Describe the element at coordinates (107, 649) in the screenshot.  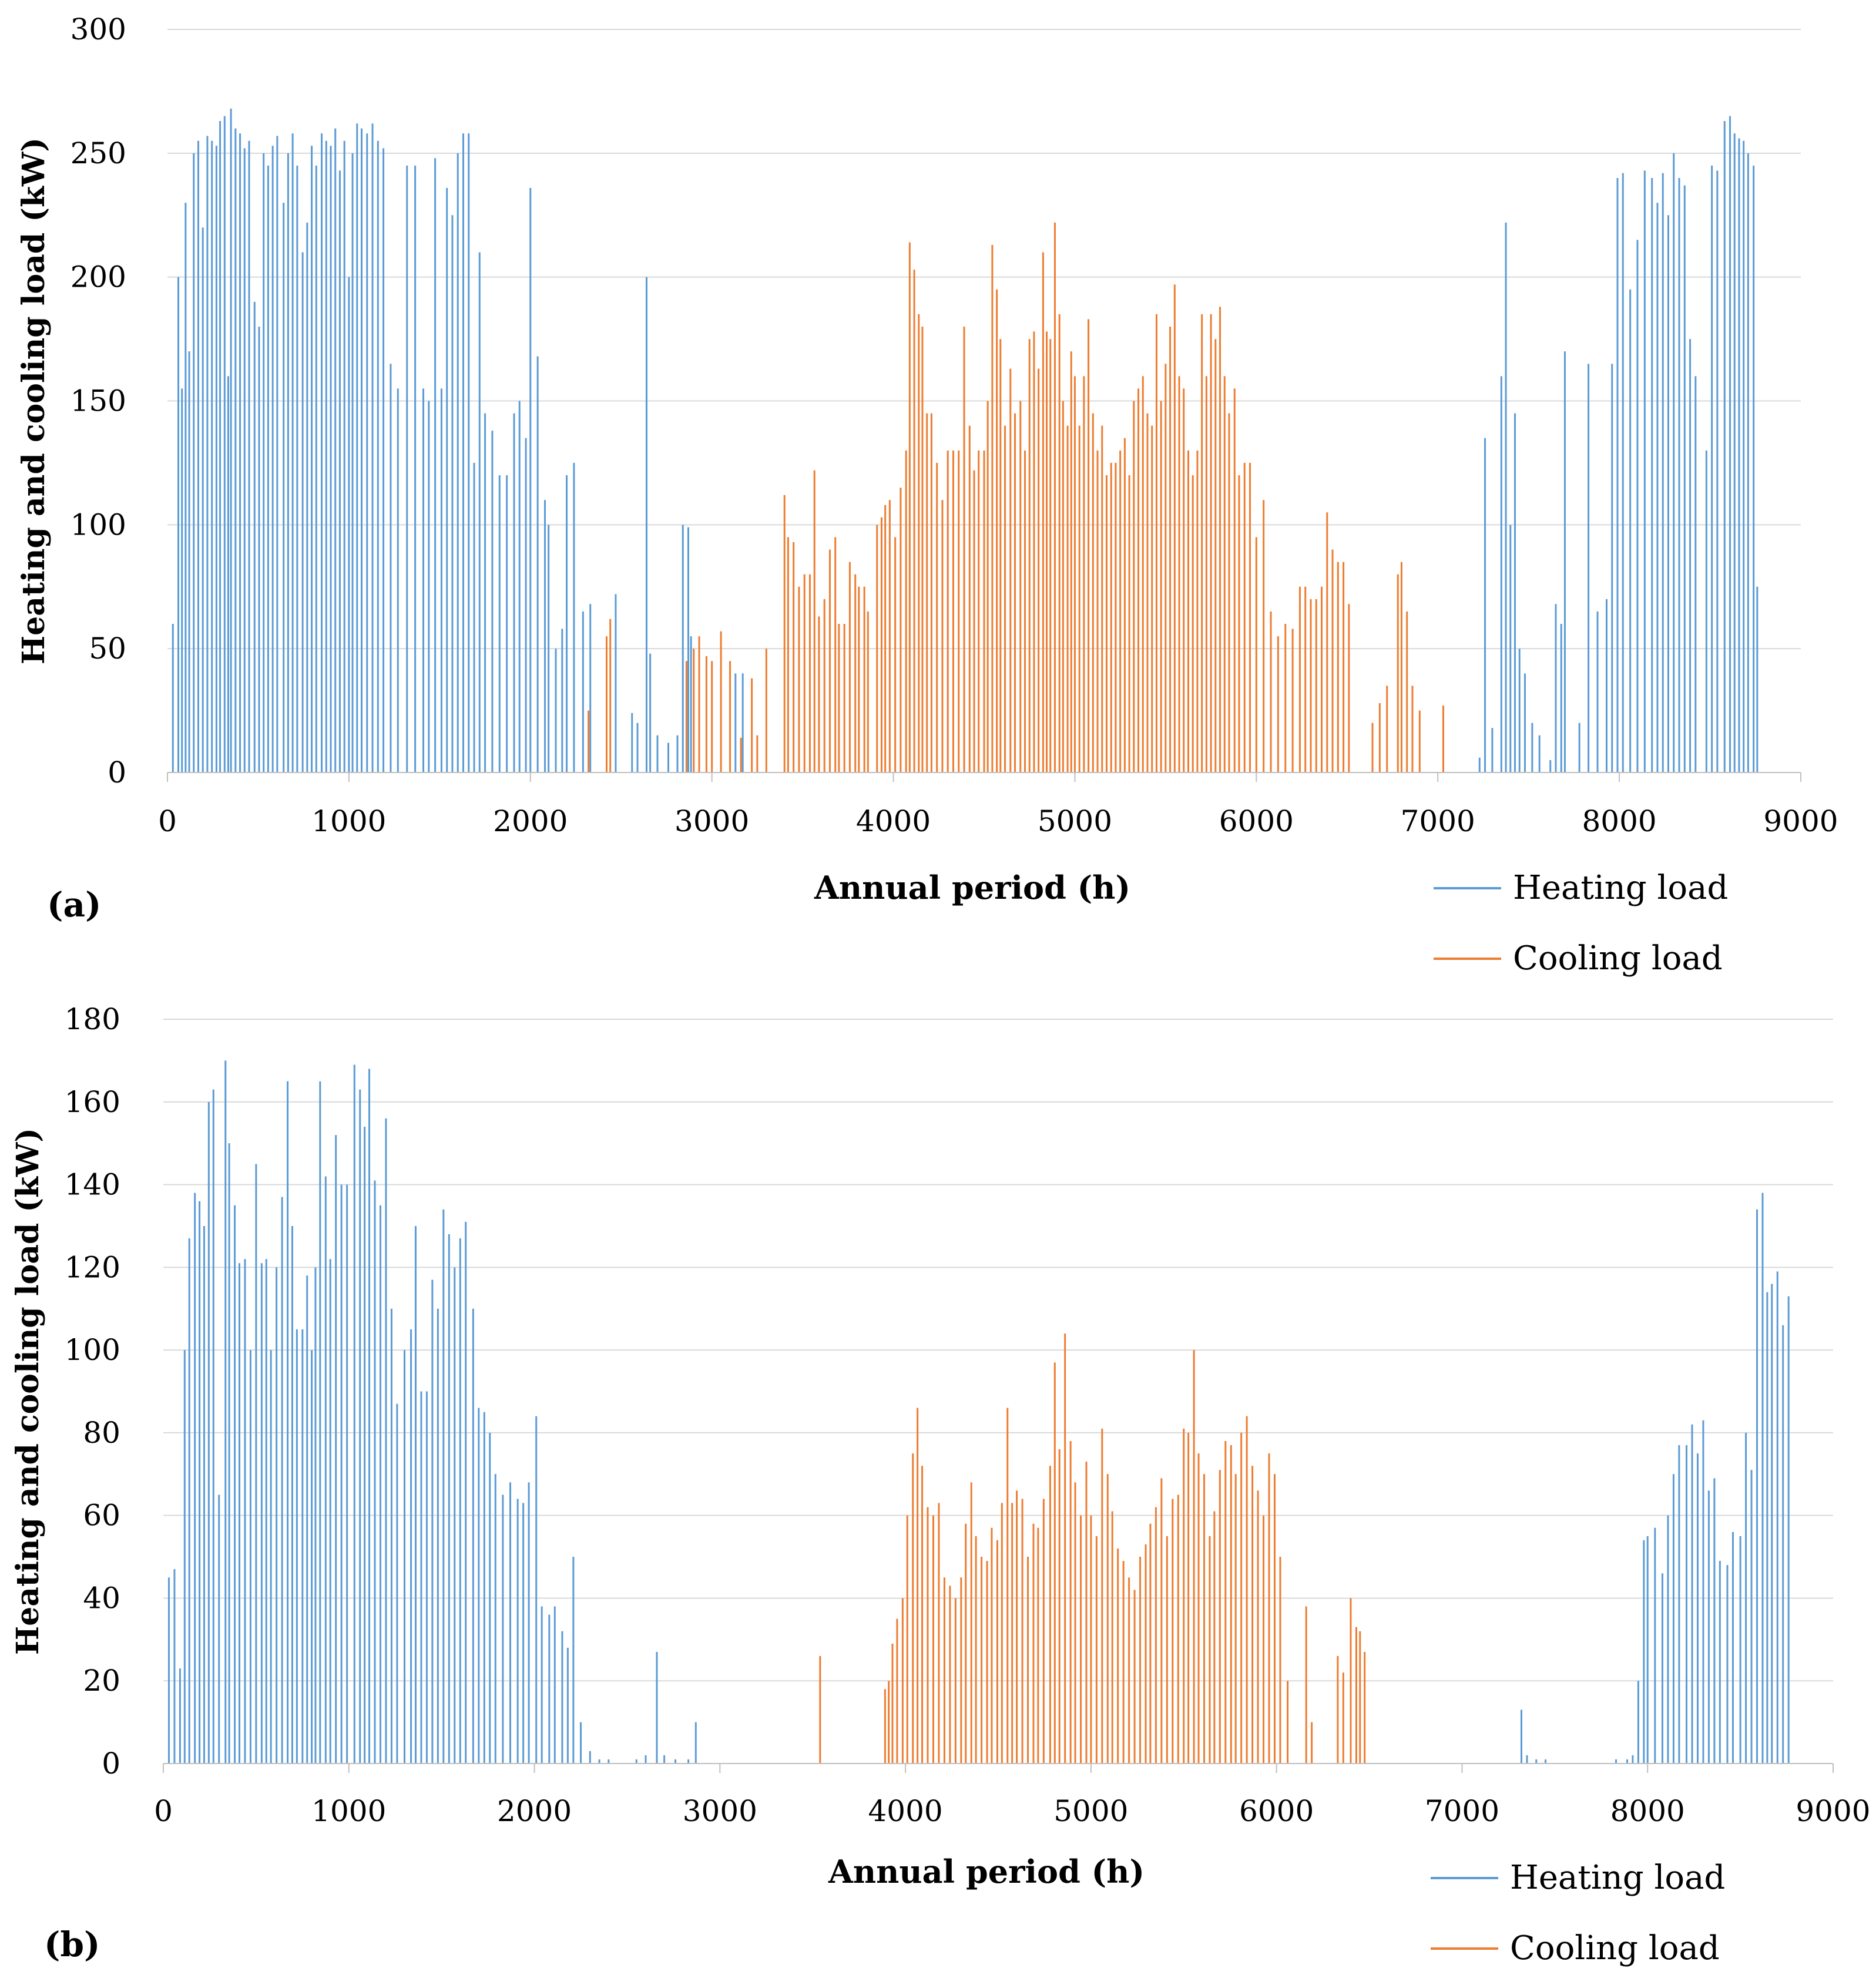
I see `y-tick-label: 50` at that location.